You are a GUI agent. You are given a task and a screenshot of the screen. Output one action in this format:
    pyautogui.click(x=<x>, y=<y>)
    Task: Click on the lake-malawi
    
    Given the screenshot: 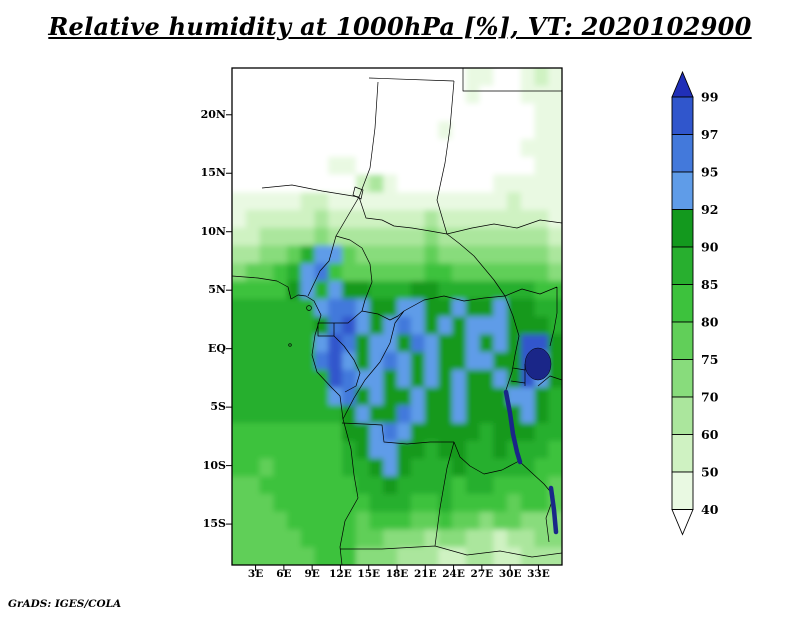 What is the action you would take?
    pyautogui.click(x=553, y=510)
    